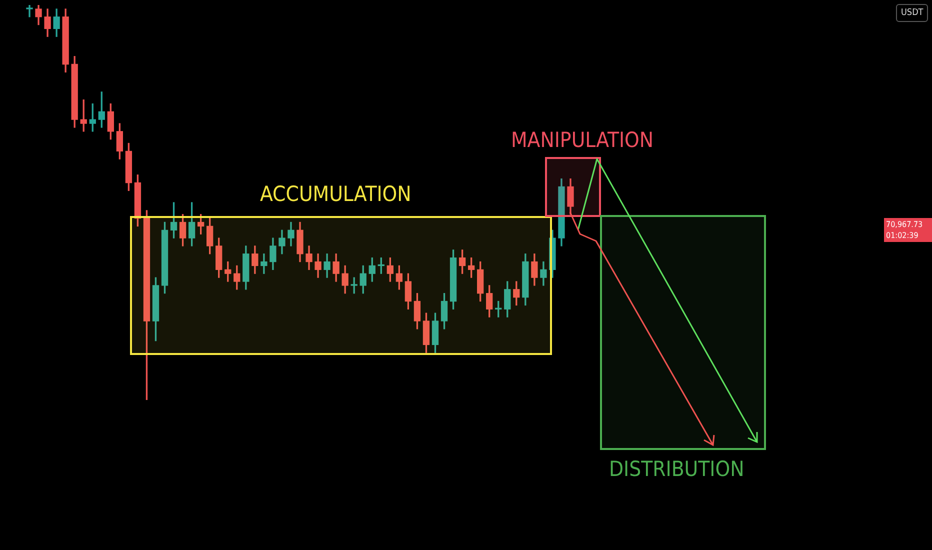  I want to click on text: 70,967.73, so click(908, 224).